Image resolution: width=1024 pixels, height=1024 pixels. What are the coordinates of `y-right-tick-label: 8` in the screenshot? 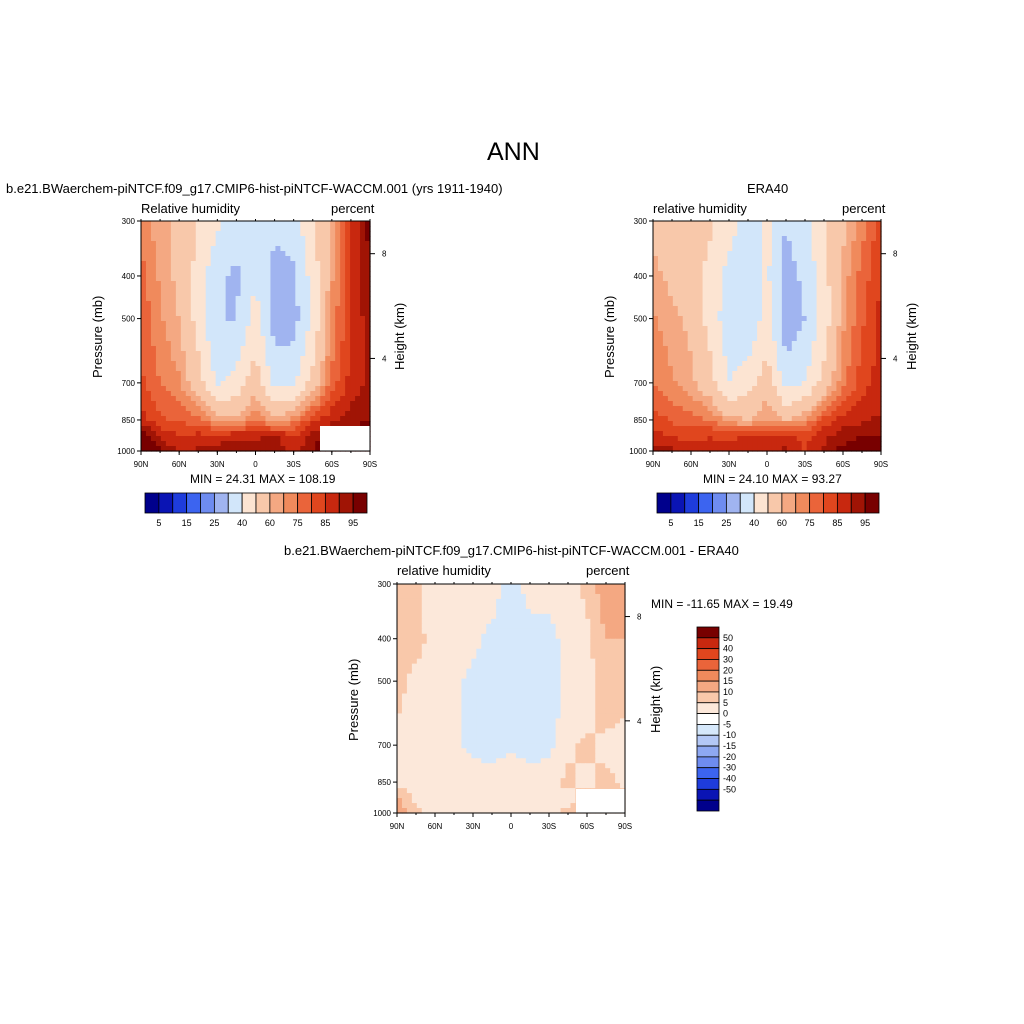 It's located at (895, 254).